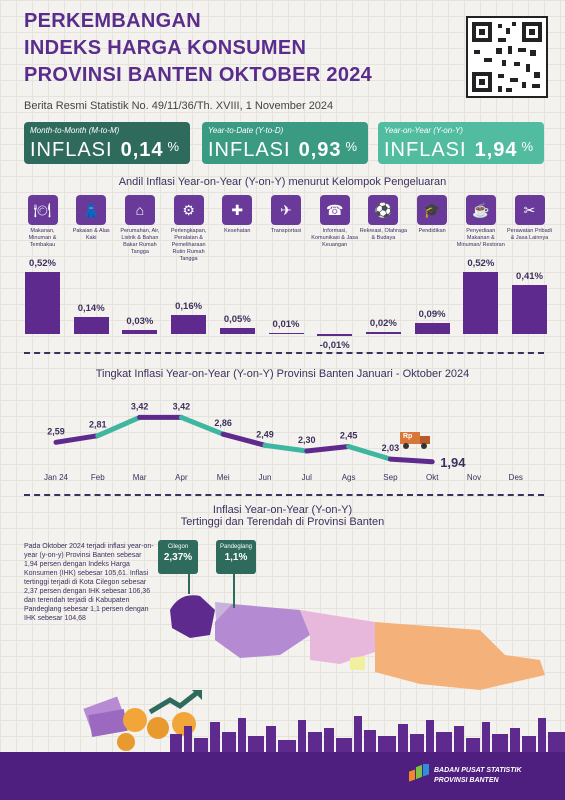 This screenshot has height=800, width=565. I want to click on low-city-value: 1,1%, so click(236, 557).